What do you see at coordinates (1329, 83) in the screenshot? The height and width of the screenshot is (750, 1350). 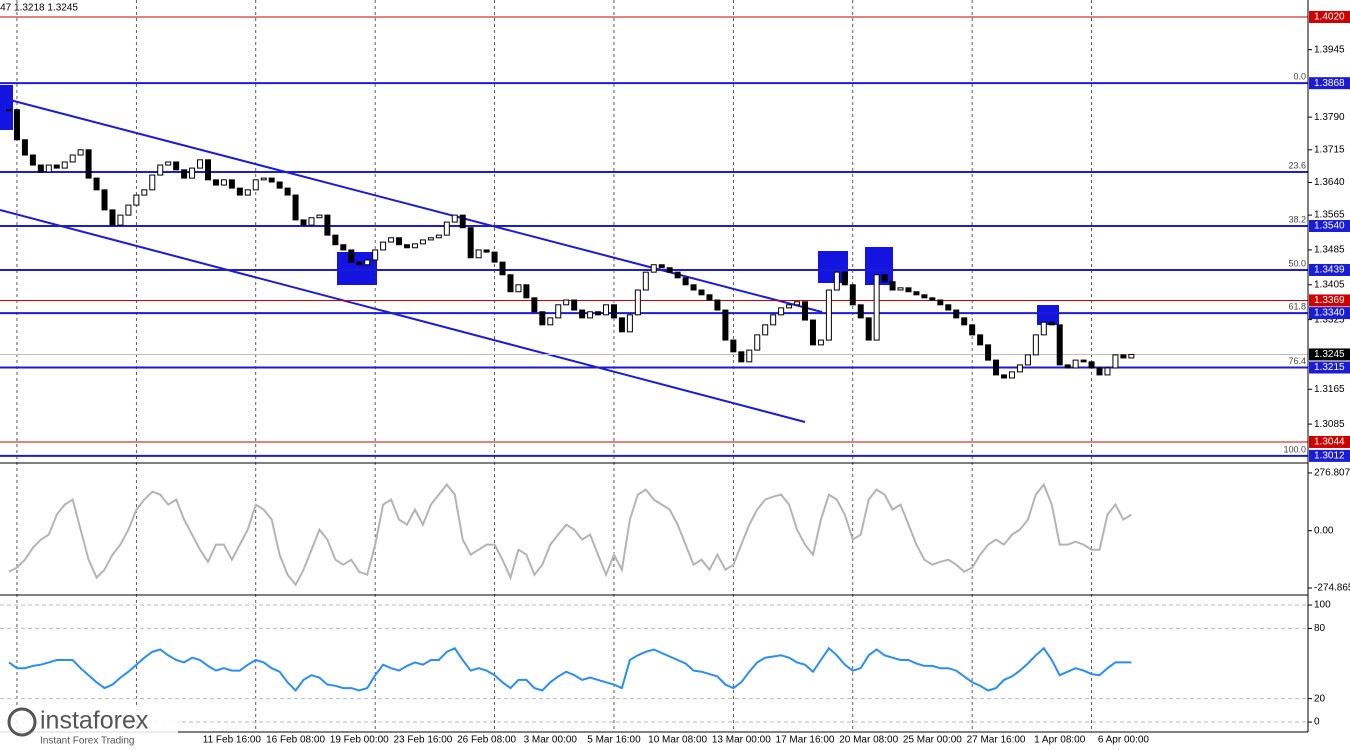 I see `level-label: 1.3868` at bounding box center [1329, 83].